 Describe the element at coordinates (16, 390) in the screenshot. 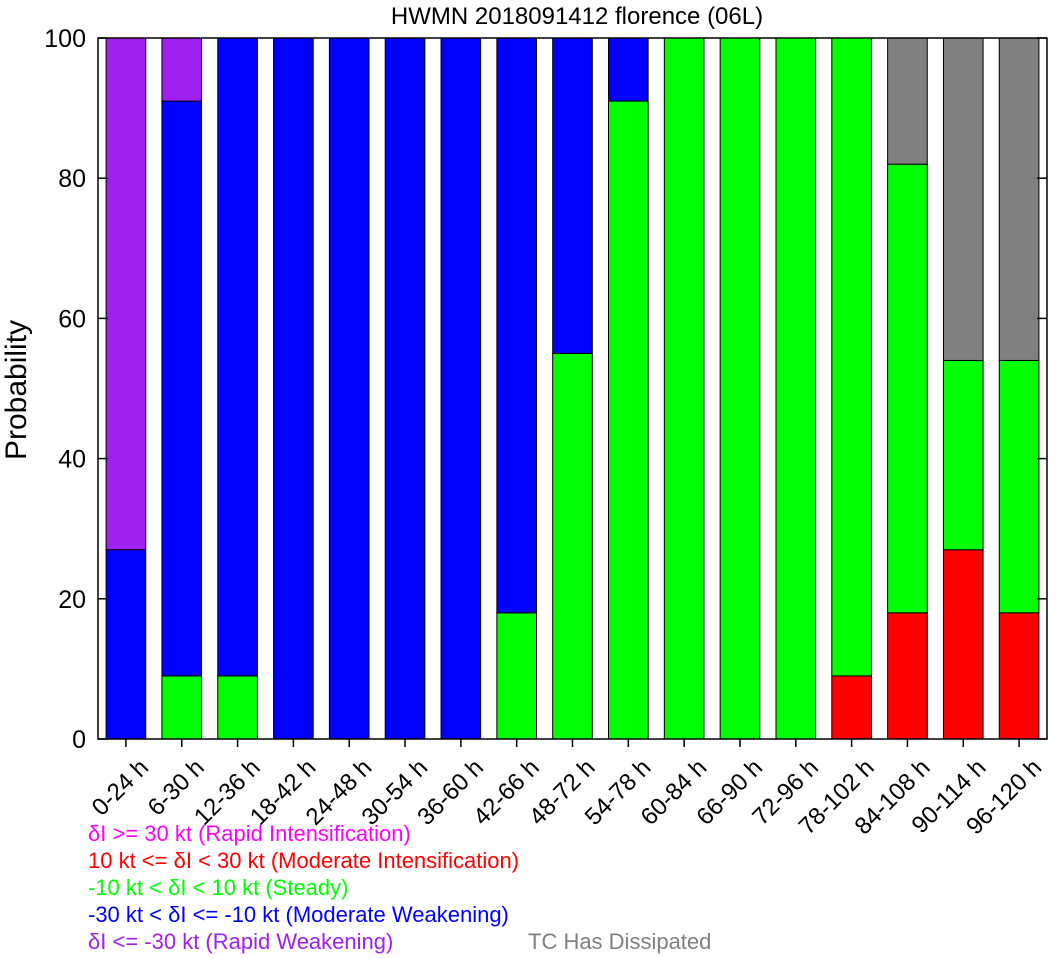

I see `y-axis-label: Probability` at that location.